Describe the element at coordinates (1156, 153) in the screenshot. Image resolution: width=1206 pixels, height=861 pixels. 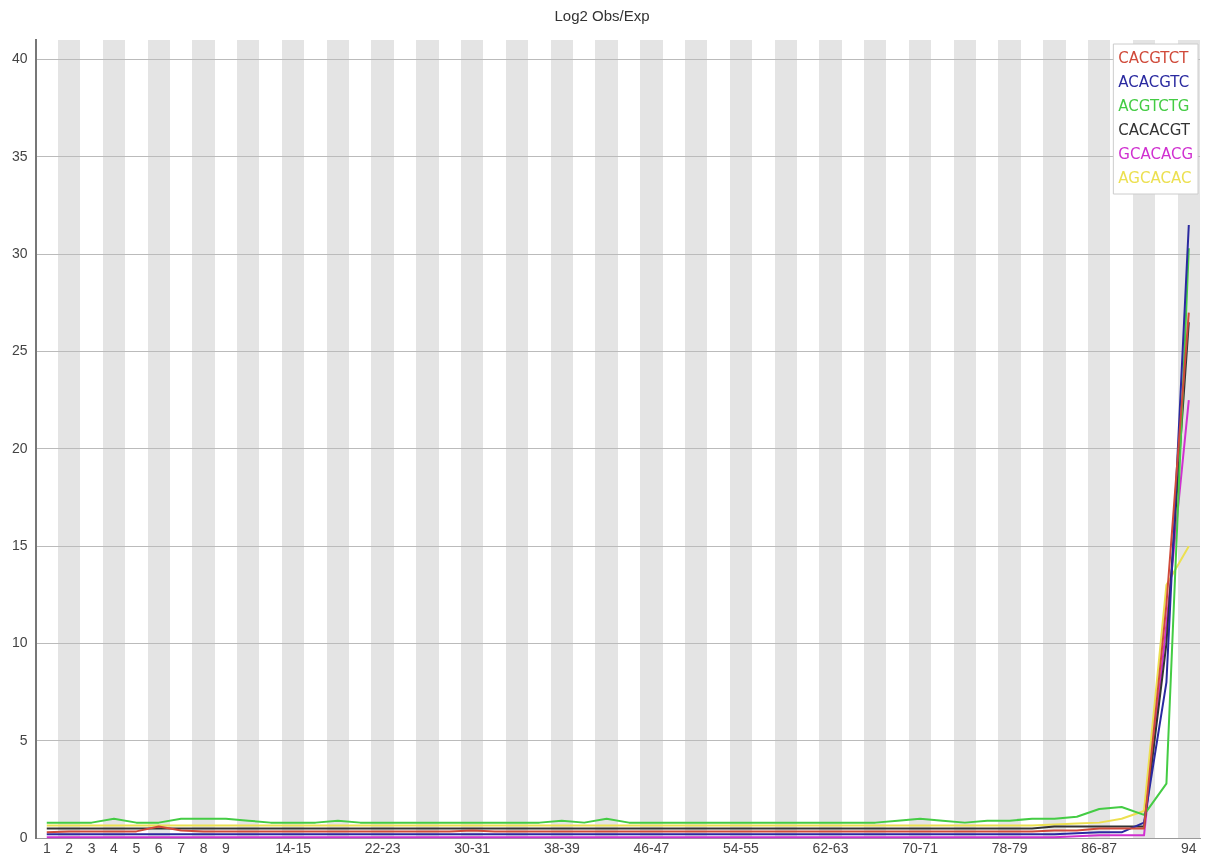
I see `text: GCACACG` at that location.